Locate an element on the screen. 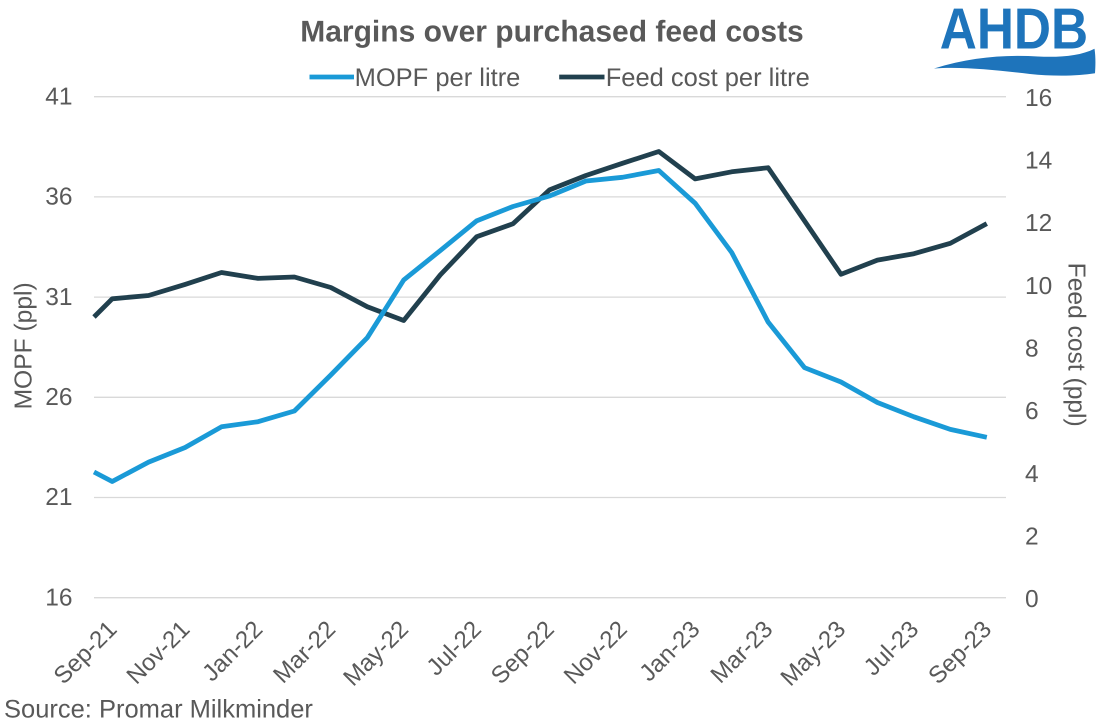 This screenshot has width=1104, height=727. svg-text: Sep-23 is located at coordinates (960, 653).